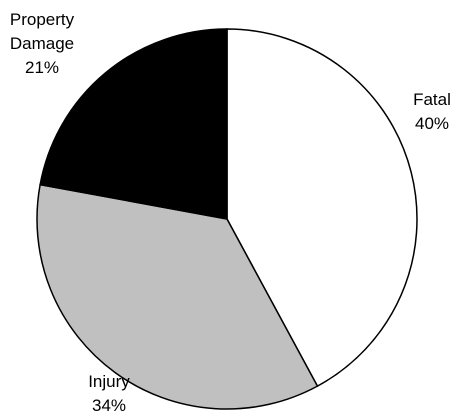 The width and height of the screenshot is (464, 418). Describe the element at coordinates (42, 67) in the screenshot. I see `value-label: 21%` at that location.